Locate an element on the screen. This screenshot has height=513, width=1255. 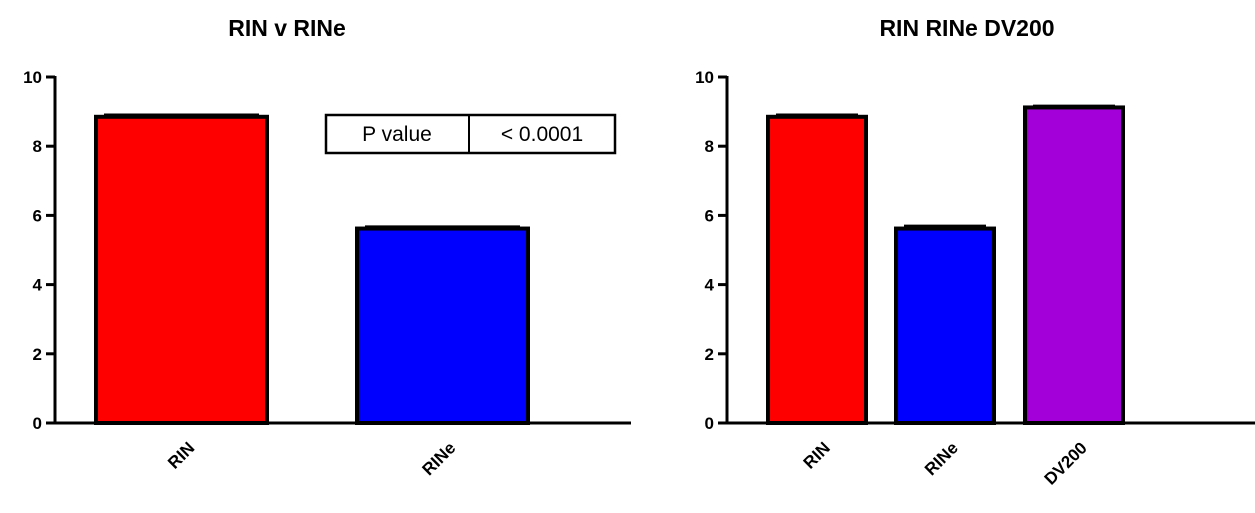
bar-dv200 is located at coordinates (1074, 265).